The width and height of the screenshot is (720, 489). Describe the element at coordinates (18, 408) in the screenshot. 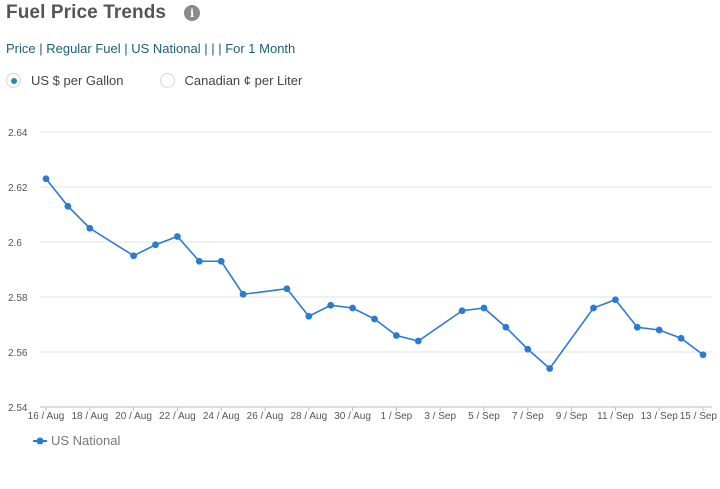

I see `y-tick-label: 2.54` at that location.